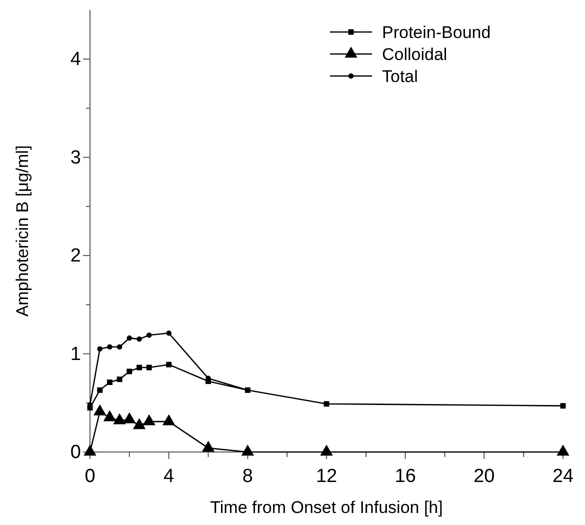  What do you see at coordinates (436, 32) in the screenshot?
I see `legend-label: Protein-Bound` at bounding box center [436, 32].